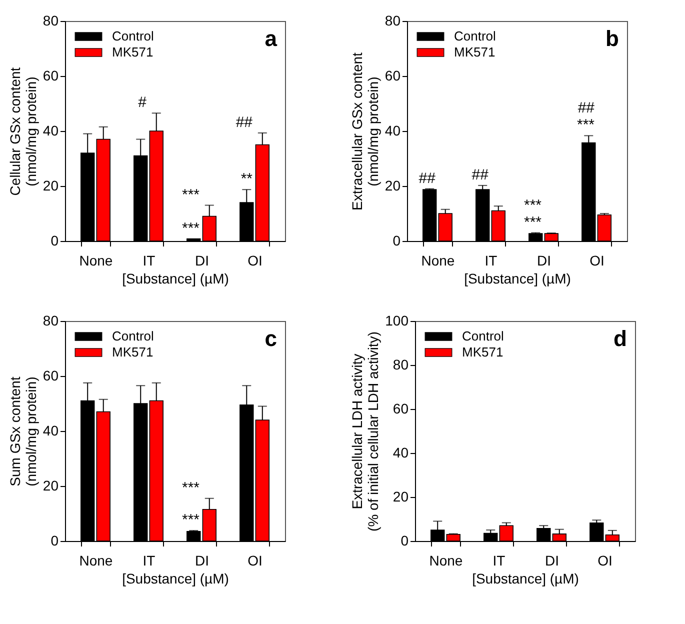 The width and height of the screenshot is (685, 624). I want to click on y-axis-title: Extracellular LDH activity (% of initial cellular LDH activity), so click(365, 432).